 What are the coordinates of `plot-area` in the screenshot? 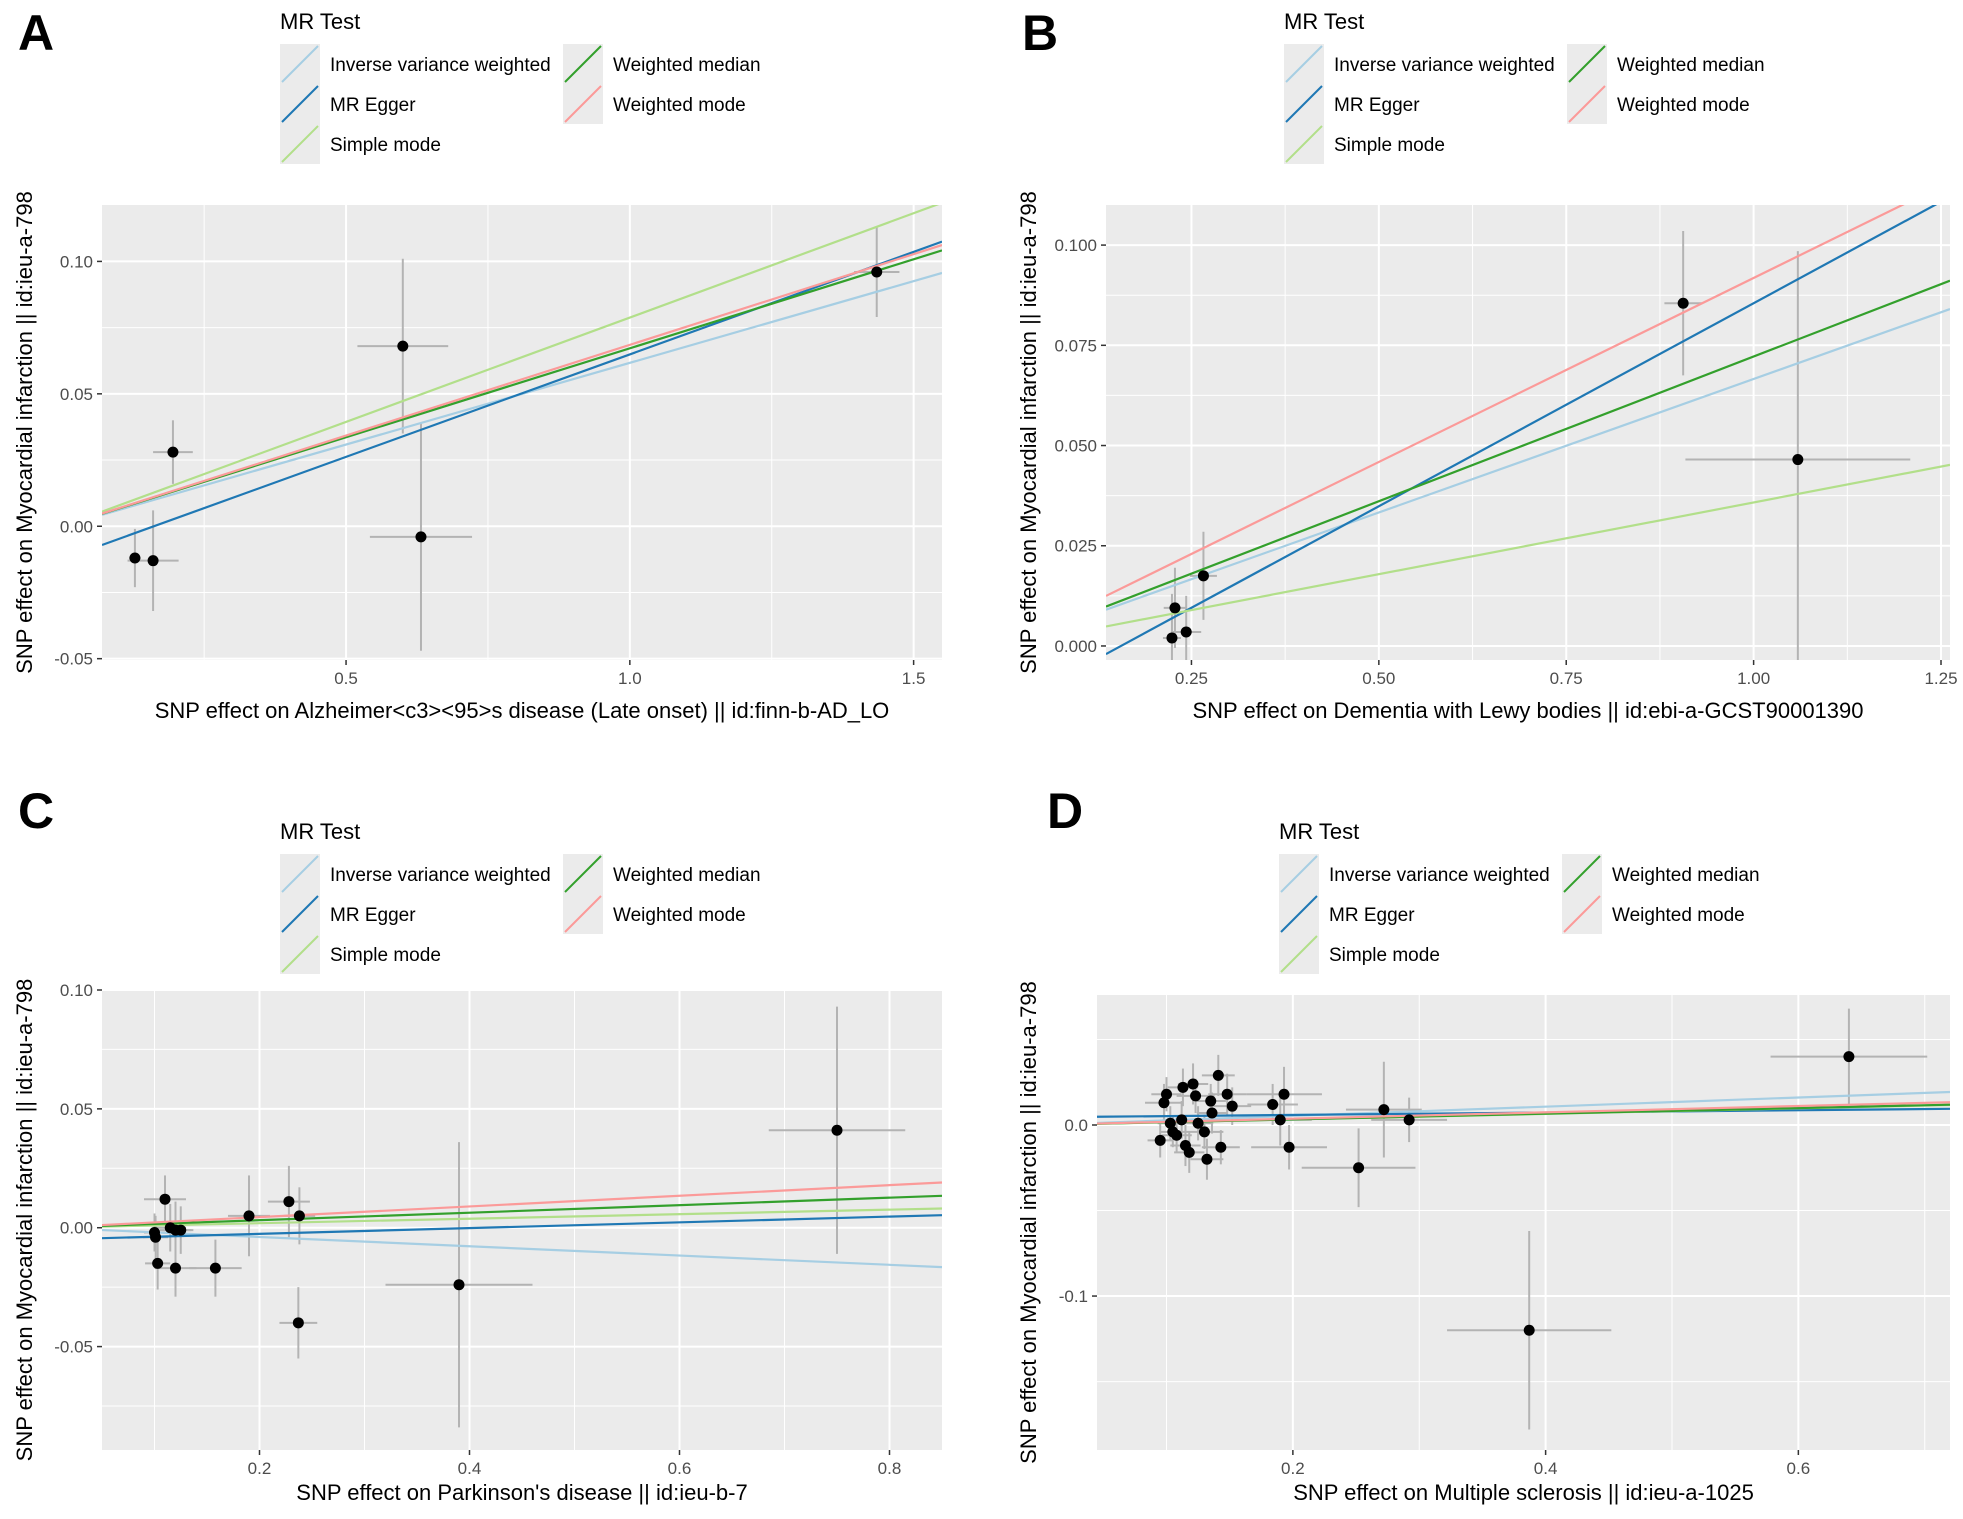 It's located at (1528, 432).